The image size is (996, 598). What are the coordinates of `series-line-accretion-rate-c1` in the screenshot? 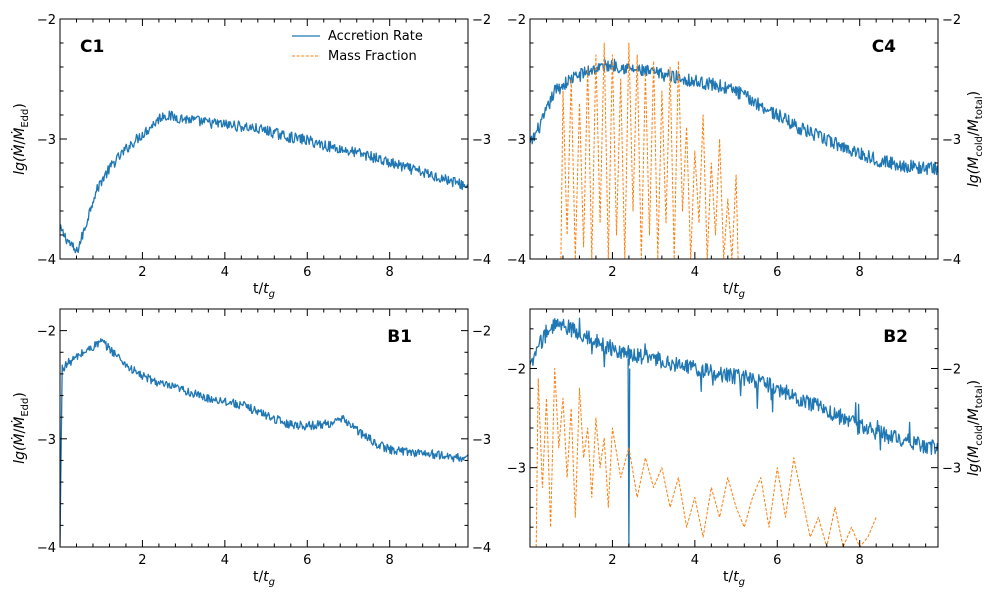 It's located at (264, 182).